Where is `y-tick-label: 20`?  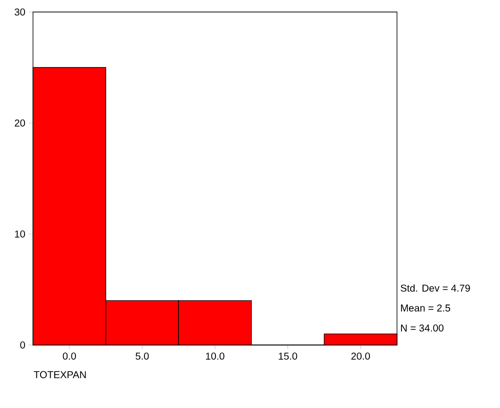 y-tick-label: 20 is located at coordinates (20, 123).